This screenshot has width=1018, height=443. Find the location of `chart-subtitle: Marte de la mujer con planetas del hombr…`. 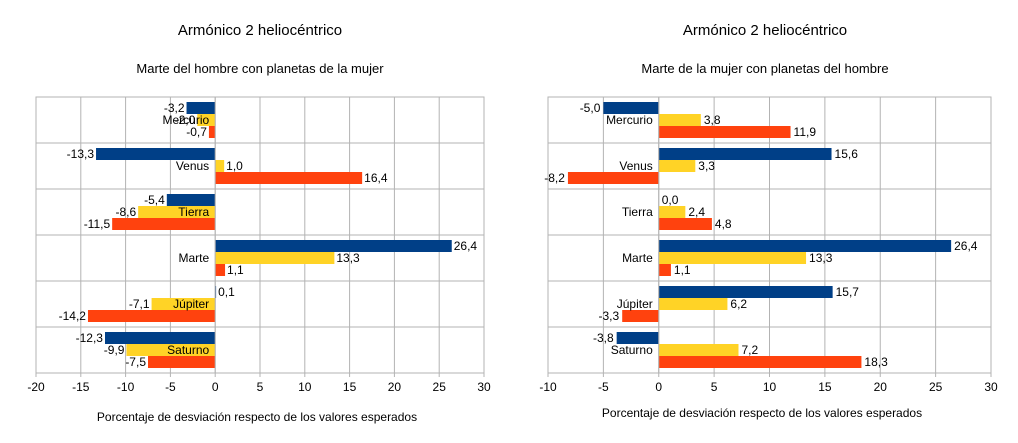

chart-subtitle: Marte de la mujer con planetas del hombr… is located at coordinates (764, 68).